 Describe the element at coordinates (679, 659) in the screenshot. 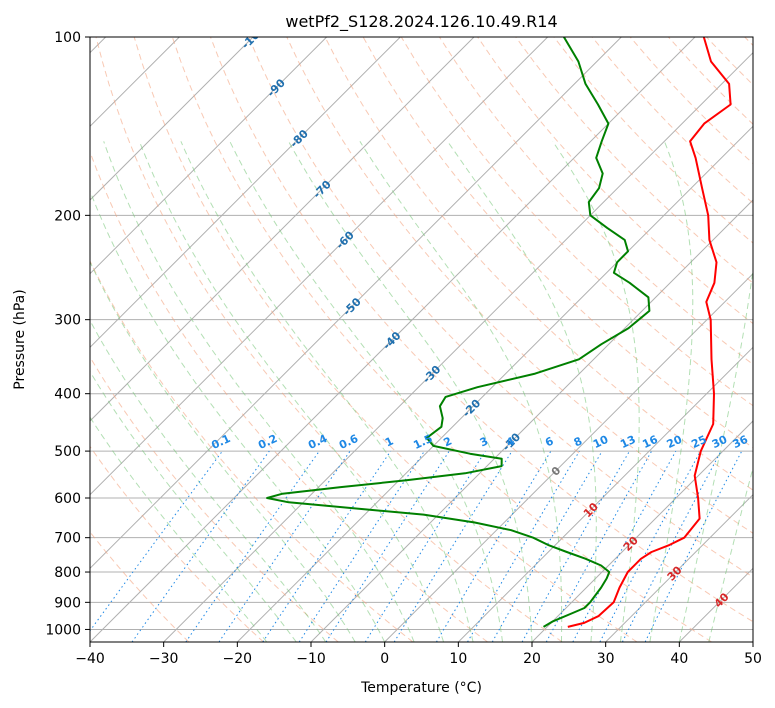

I see `x-tick-label: 40` at that location.